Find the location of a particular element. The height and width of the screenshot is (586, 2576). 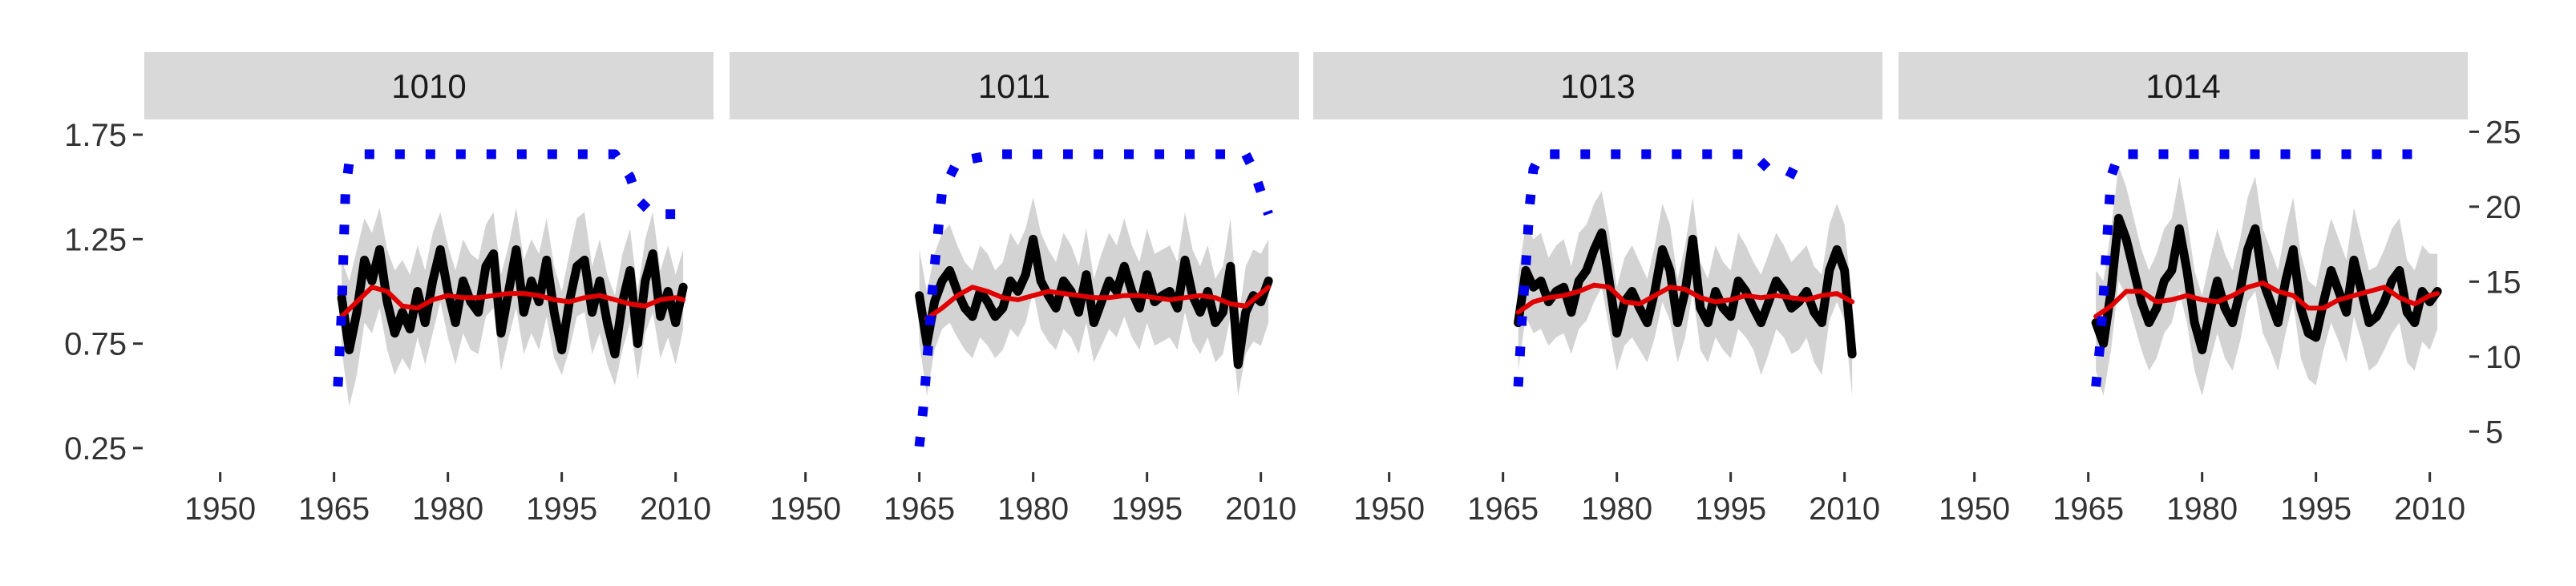

y-left-tick-label: 0.75 is located at coordinates (95, 344).